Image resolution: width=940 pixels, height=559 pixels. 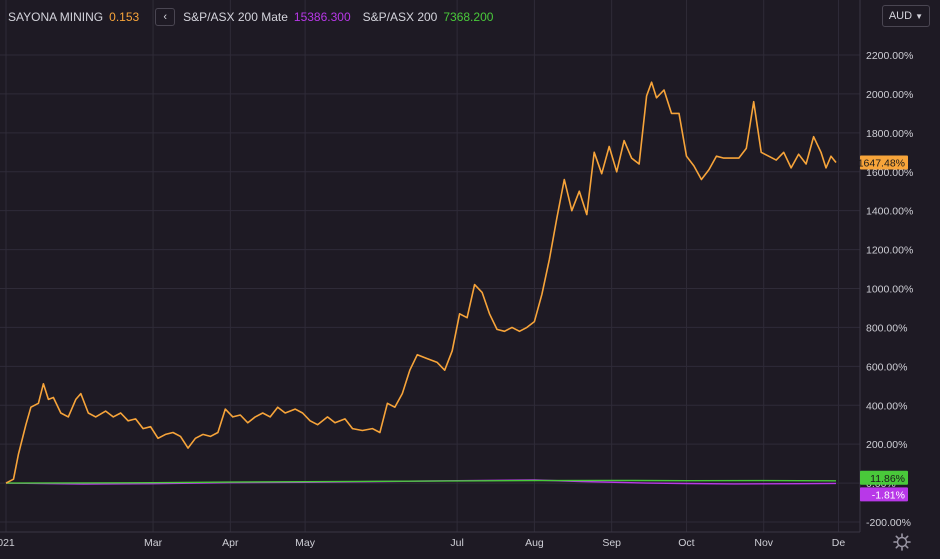 I want to click on price-label-s-p-asx-200-mate: -1.81%, so click(x=884, y=494).